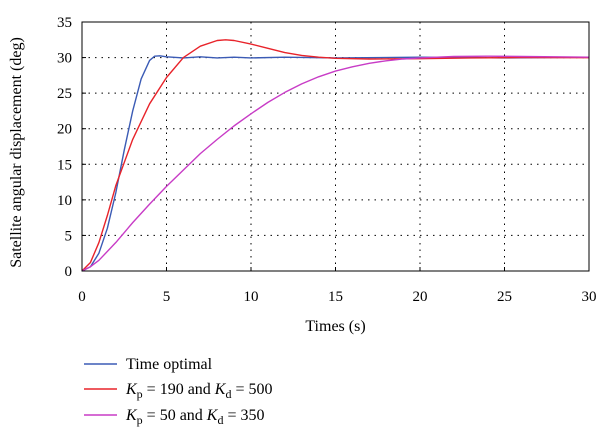  What do you see at coordinates (167, 297) in the screenshot?
I see `x-tick-label: 5` at bounding box center [167, 297].